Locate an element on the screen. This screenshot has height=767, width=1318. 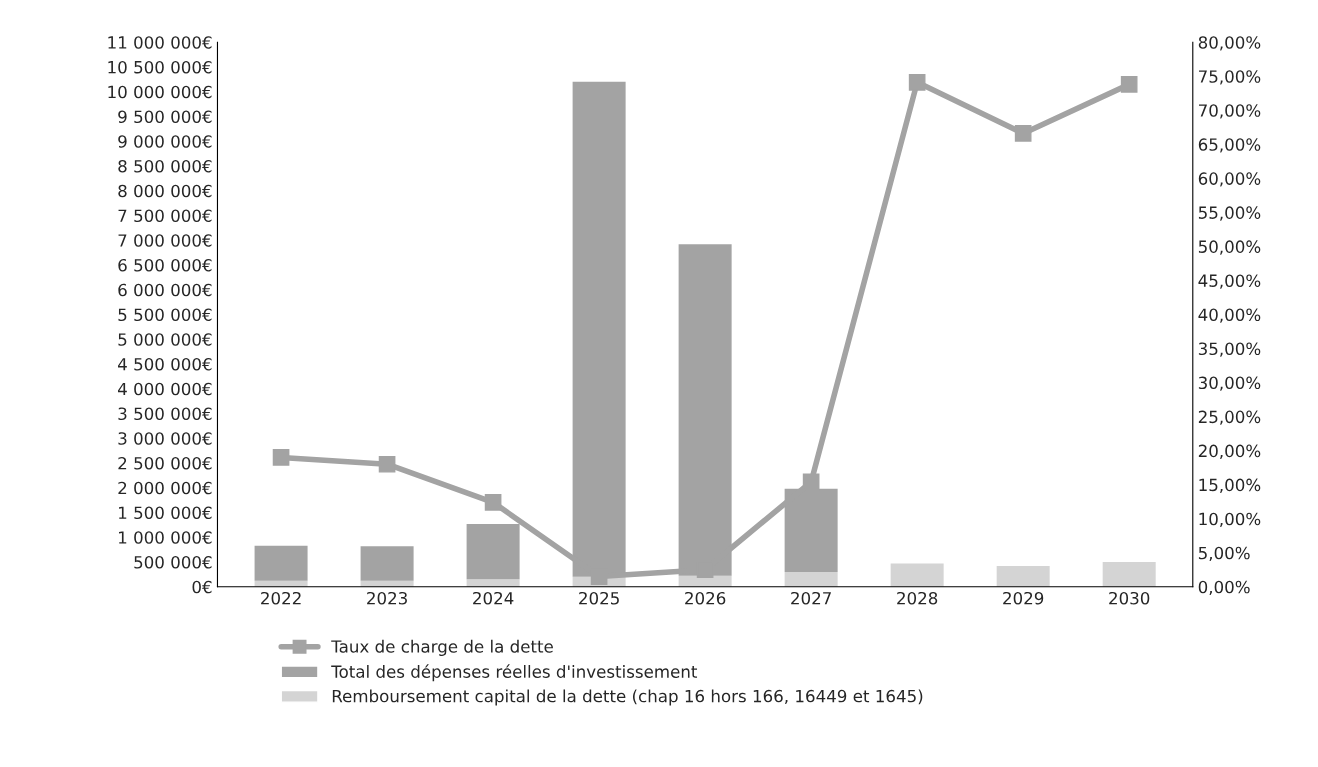
y2-tick-label: 75,00% is located at coordinates (1230, 77).